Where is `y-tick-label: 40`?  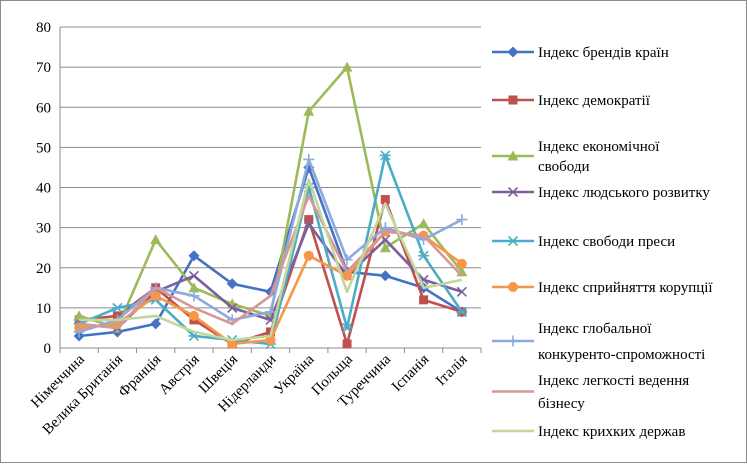 y-tick-label: 40 is located at coordinates (43, 189).